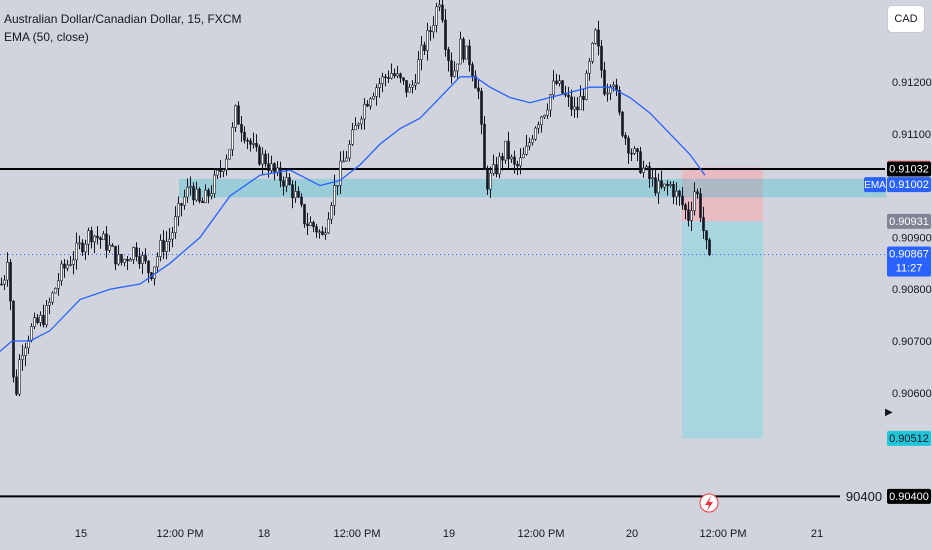  What do you see at coordinates (449, 534) in the screenshot?
I see `x-tick-label: 19` at bounding box center [449, 534].